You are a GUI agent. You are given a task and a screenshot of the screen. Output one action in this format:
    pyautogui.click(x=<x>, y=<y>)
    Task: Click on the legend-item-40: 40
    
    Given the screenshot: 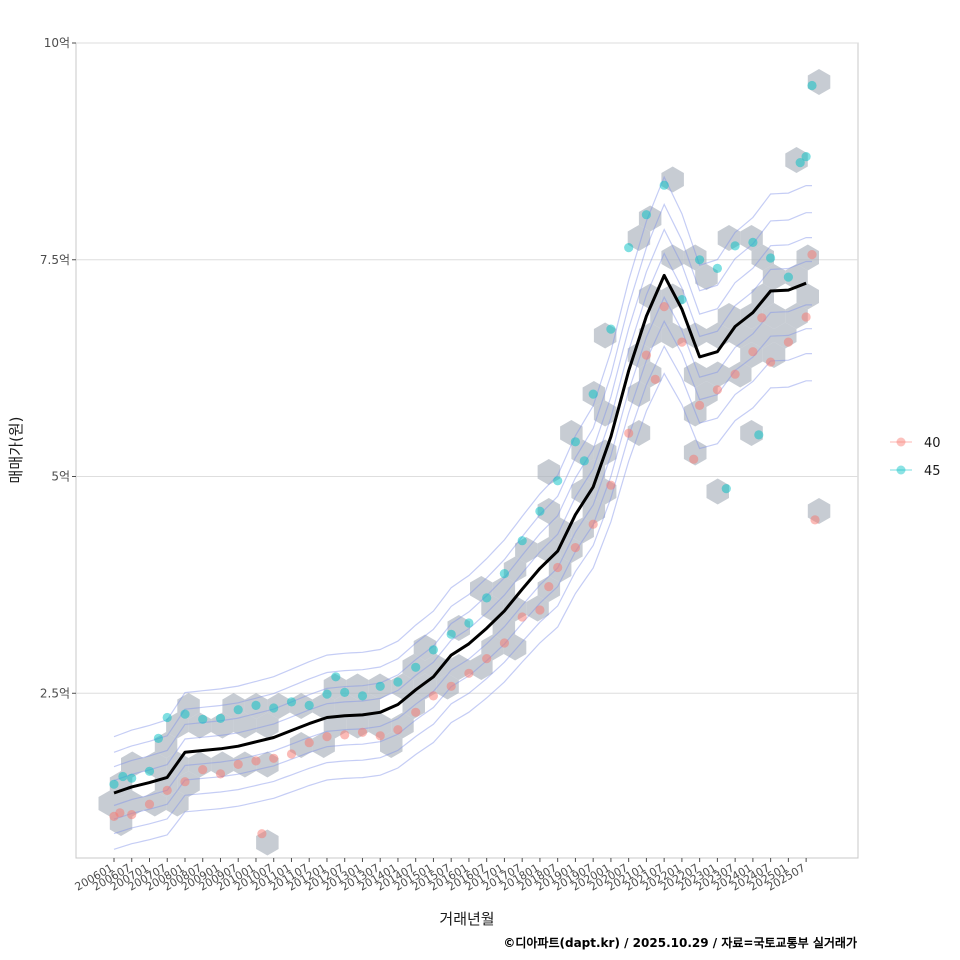 What is the action you would take?
    pyautogui.click(x=915, y=443)
    